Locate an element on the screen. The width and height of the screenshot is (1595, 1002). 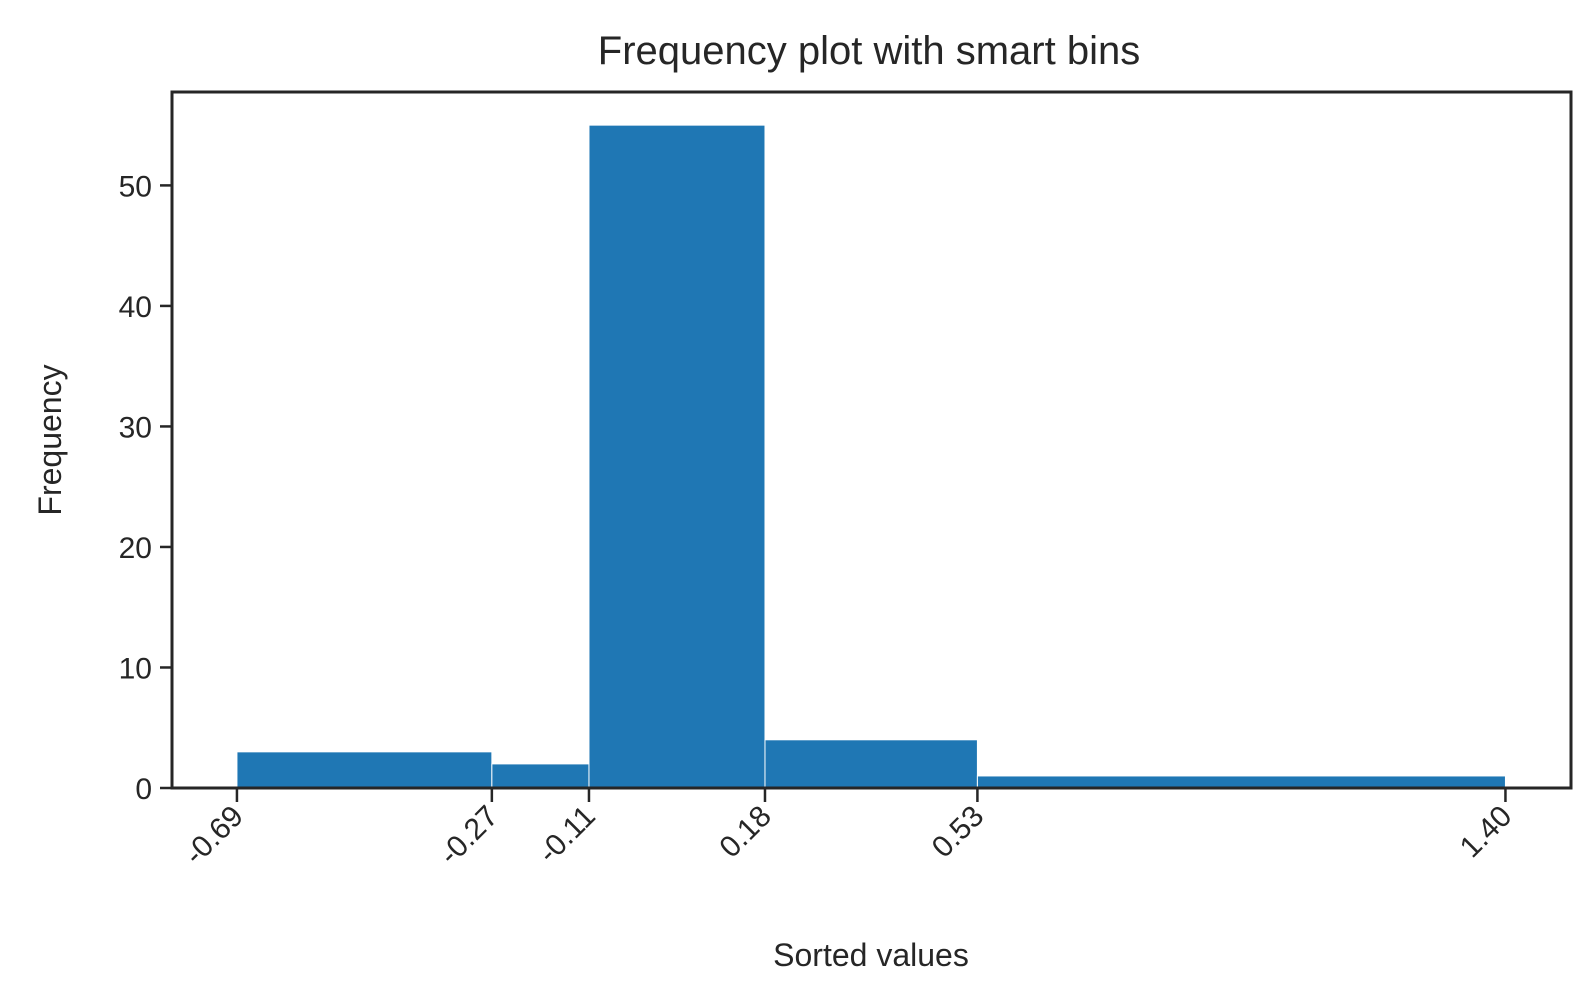
y-tick-label: 10 is located at coordinates (135, 668).